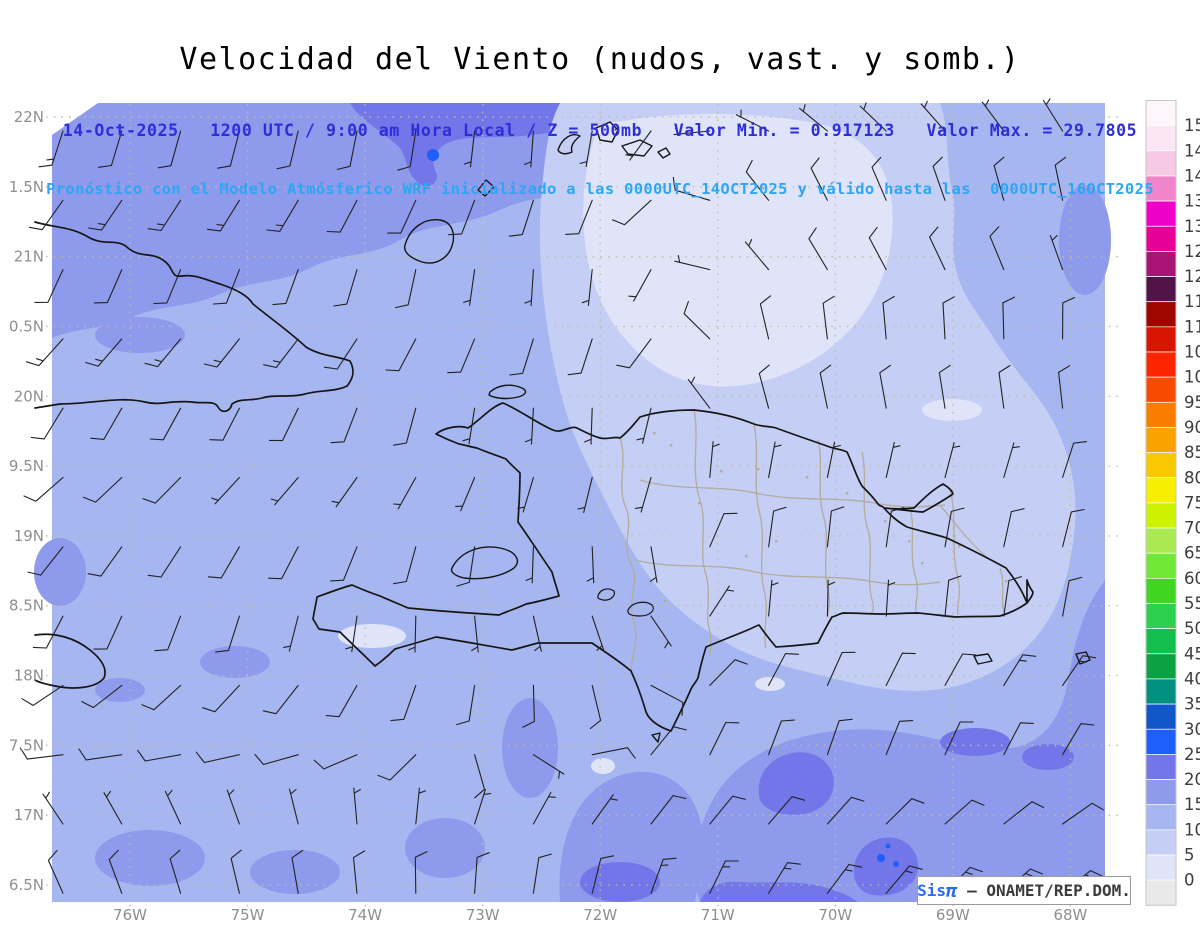 This screenshot has height=927, width=1200. Describe the element at coordinates (881, 858) in the screenshot. I see `region-25-30kt-spot` at that location.